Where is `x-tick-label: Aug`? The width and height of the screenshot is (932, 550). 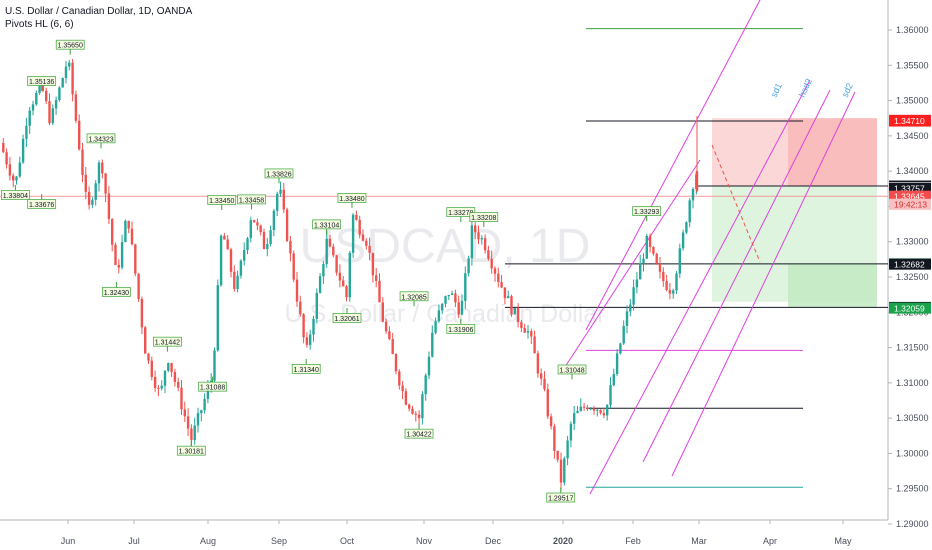
x-tick-label: Aug is located at coordinates (208, 541).